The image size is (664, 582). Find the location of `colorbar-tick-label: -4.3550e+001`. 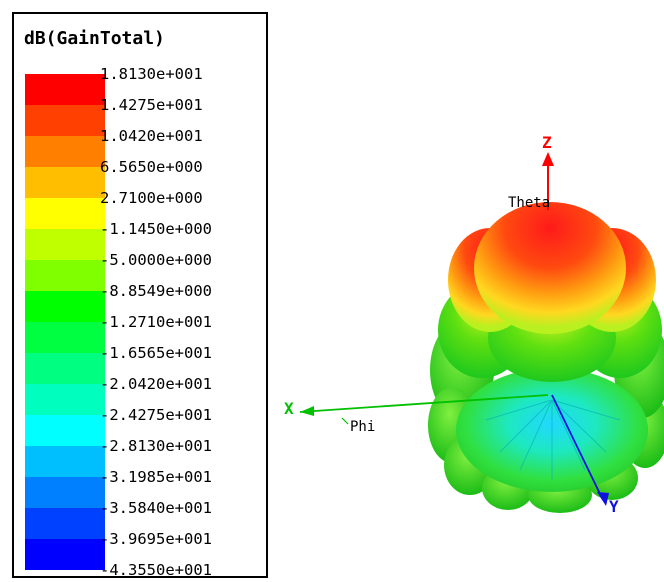

colorbar-tick-label: -4.3550e+001 is located at coordinates (156, 570).